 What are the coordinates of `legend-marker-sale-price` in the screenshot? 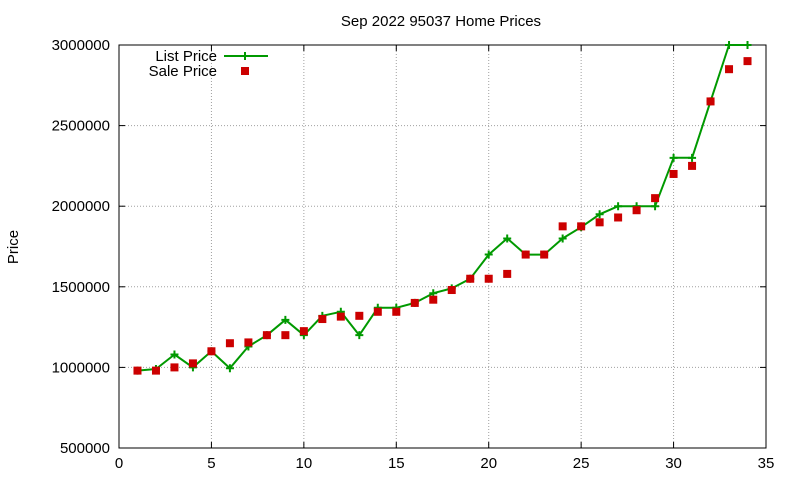 It's located at (245, 71).